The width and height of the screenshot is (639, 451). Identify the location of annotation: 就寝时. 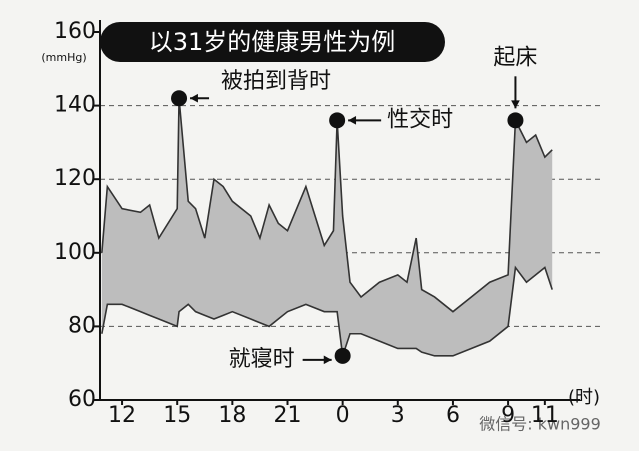
(262, 359).